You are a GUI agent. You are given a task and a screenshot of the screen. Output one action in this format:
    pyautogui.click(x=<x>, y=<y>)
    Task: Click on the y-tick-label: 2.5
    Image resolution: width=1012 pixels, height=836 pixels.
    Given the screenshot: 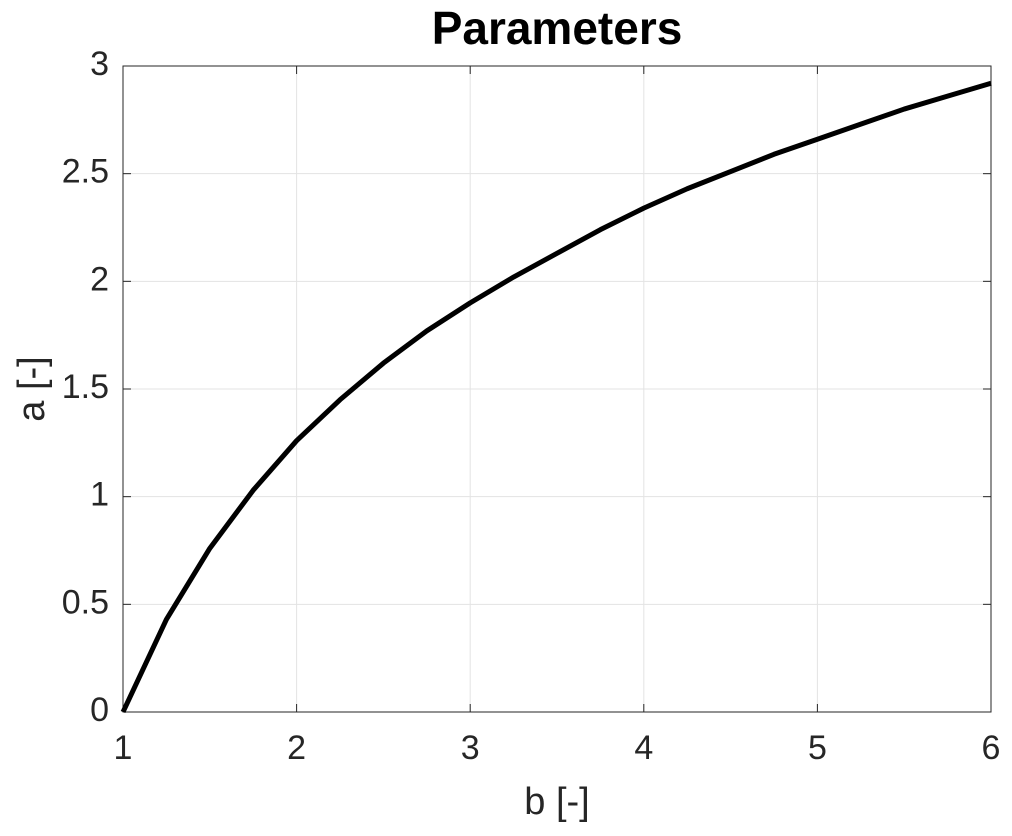 What is the action you would take?
    pyautogui.click(x=85, y=172)
    